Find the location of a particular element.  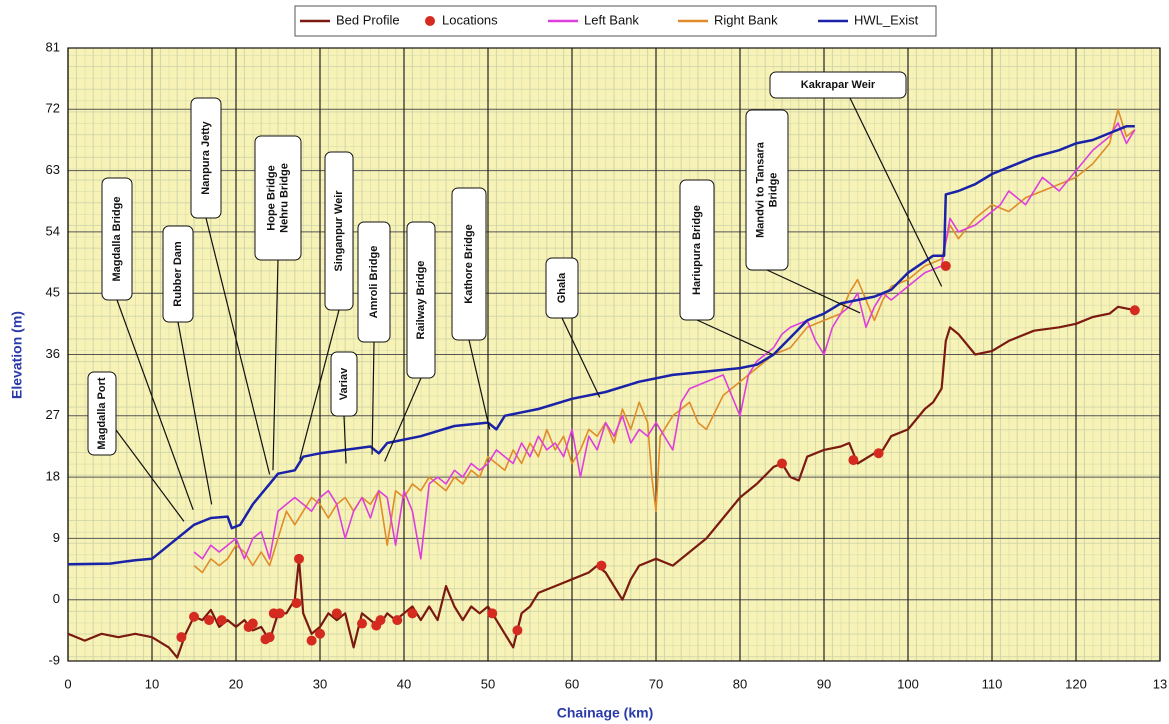

y-tick-label: 63 is located at coordinates (53, 169).